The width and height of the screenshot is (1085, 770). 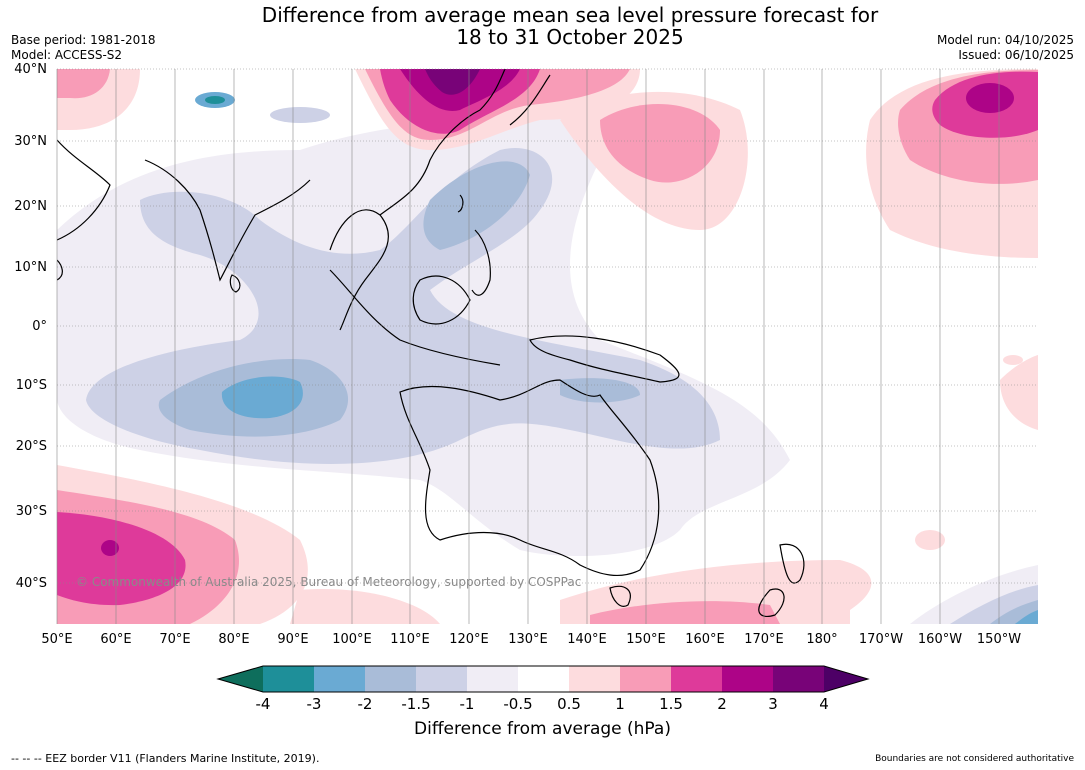 What do you see at coordinates (314, 704) in the screenshot?
I see `colorbar-tick: -3` at bounding box center [314, 704].